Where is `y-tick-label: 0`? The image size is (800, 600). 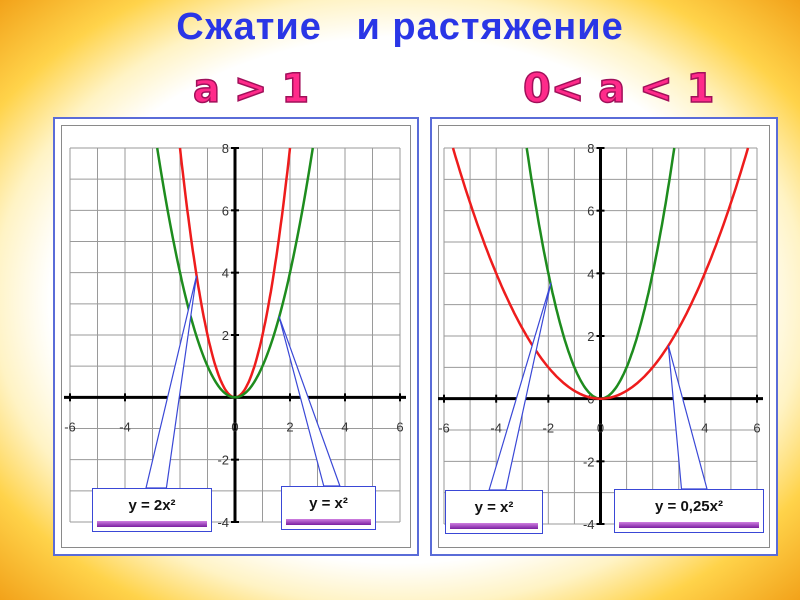
y-tick-label: 0 is located at coordinates (590, 399).